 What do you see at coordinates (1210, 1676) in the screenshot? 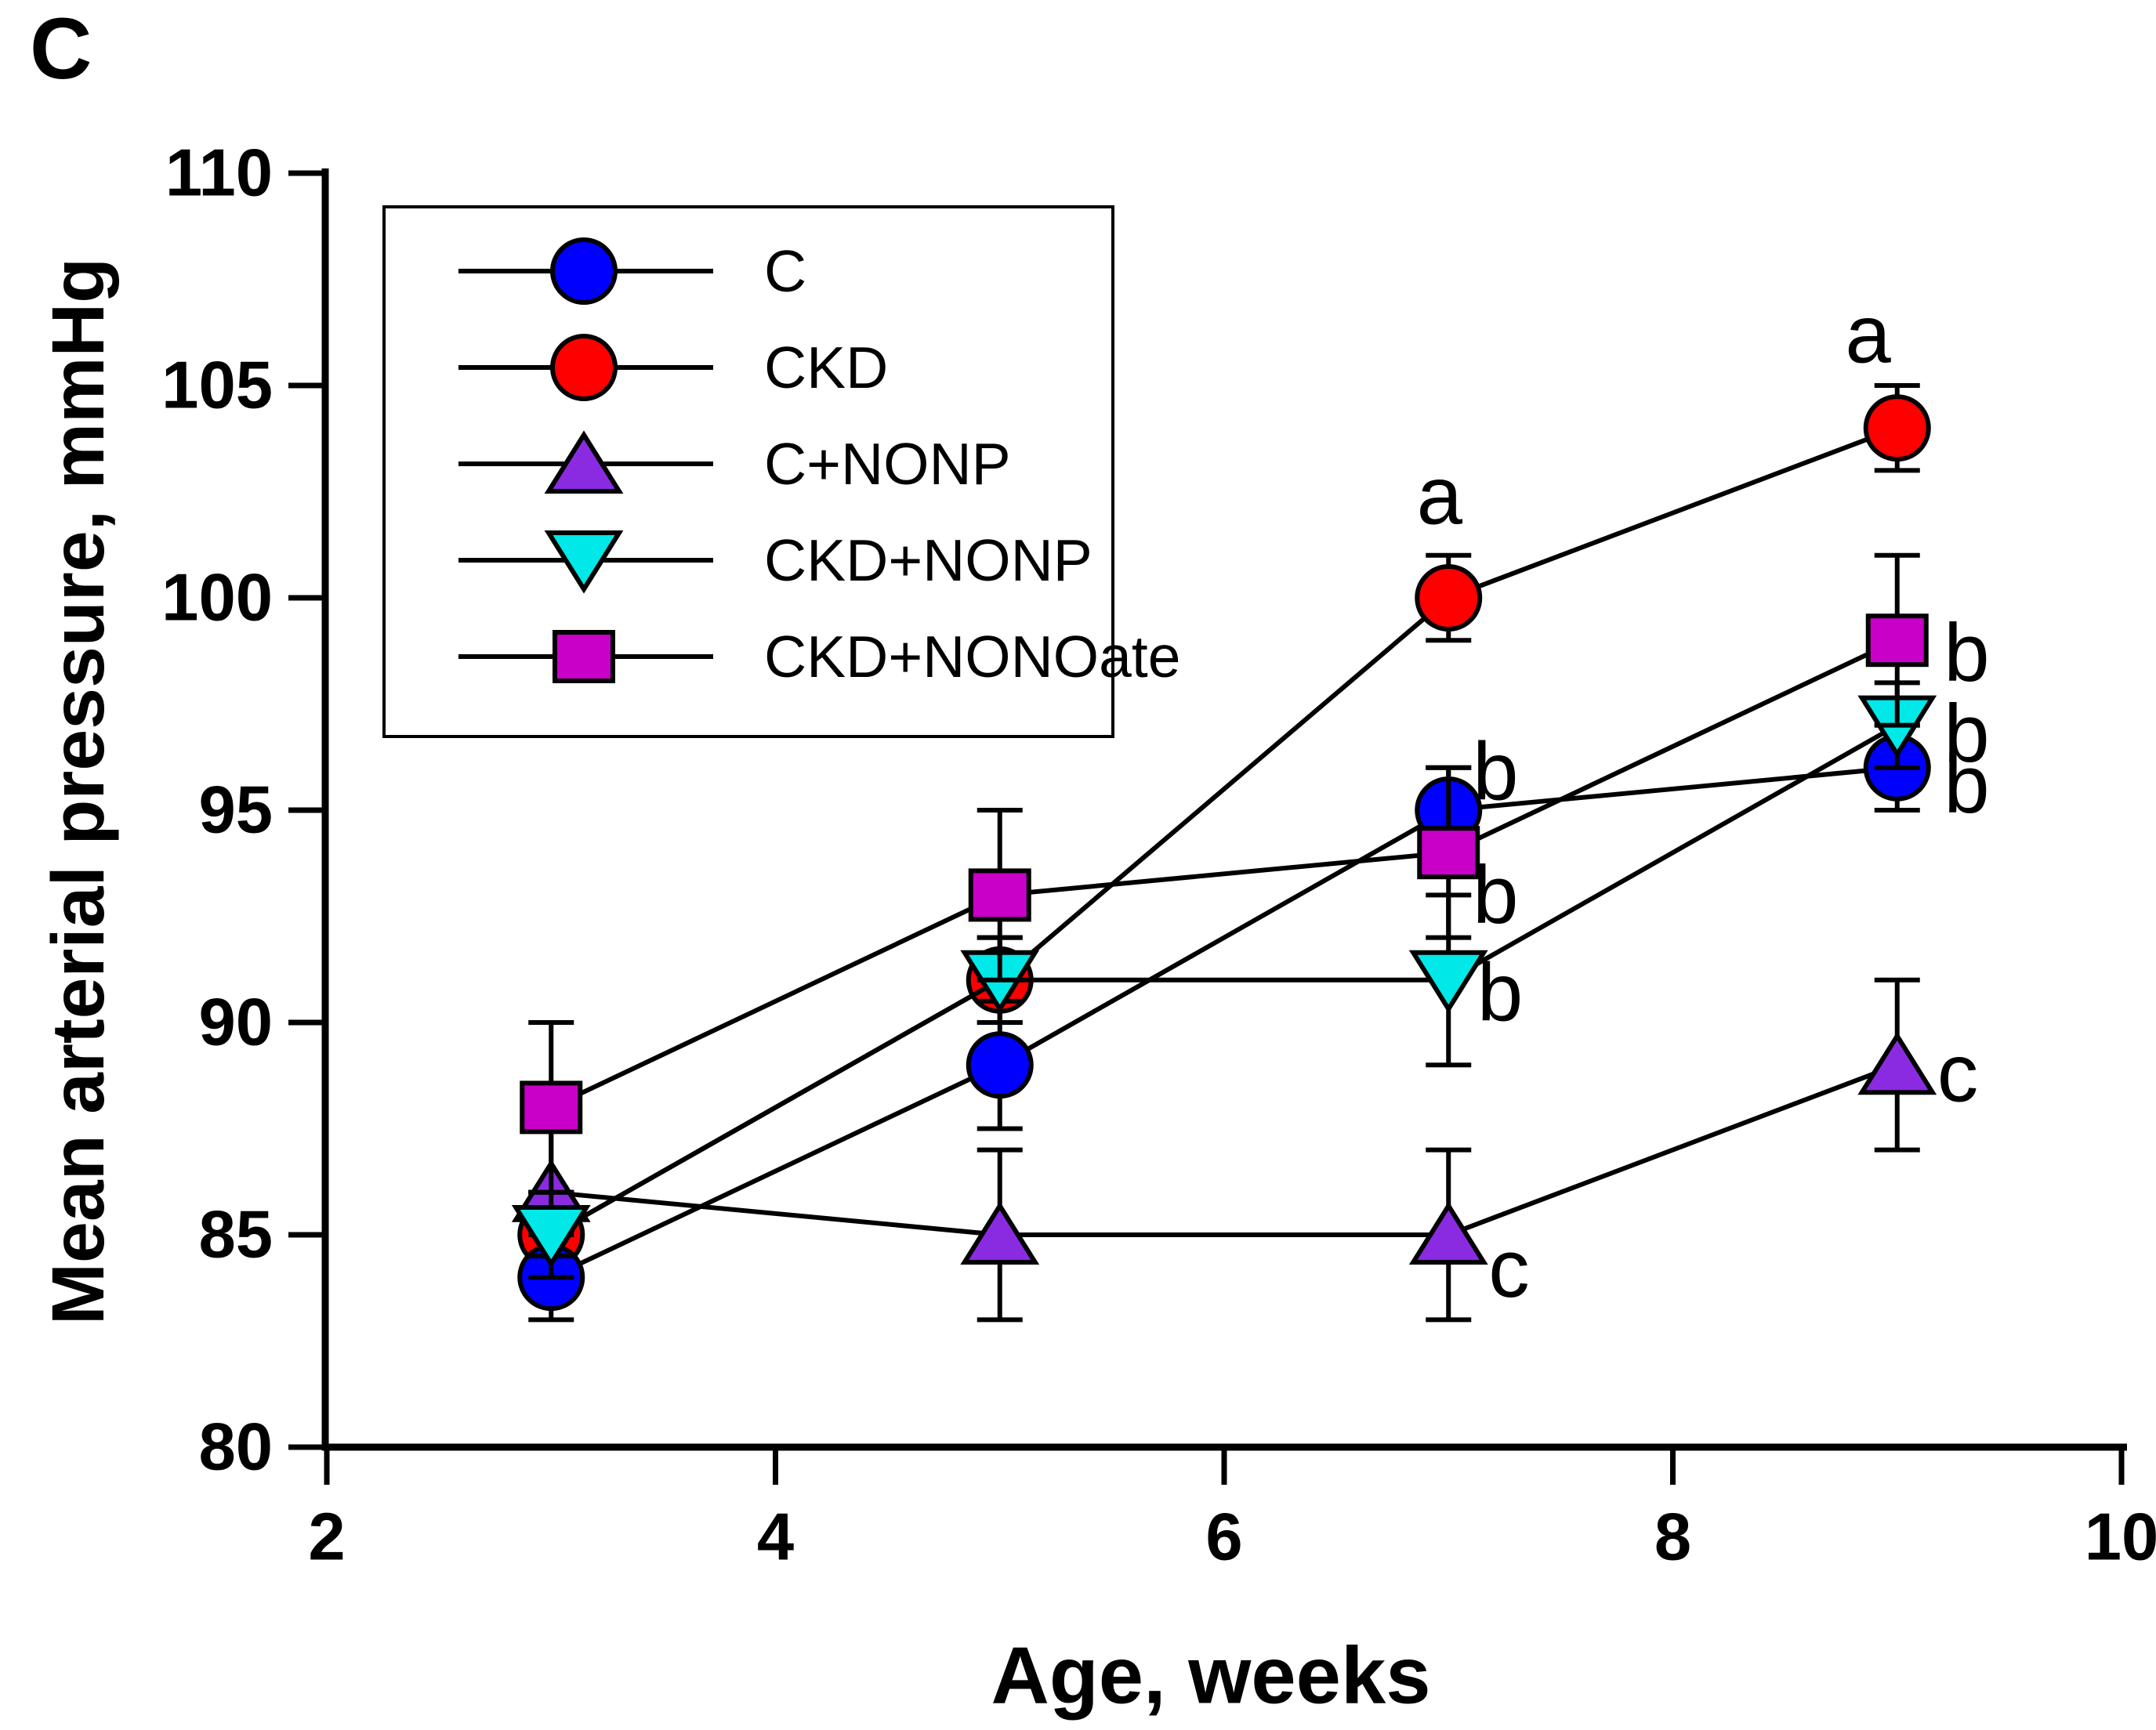
I see `x-axis-title: Age, weeks` at bounding box center [1210, 1676].